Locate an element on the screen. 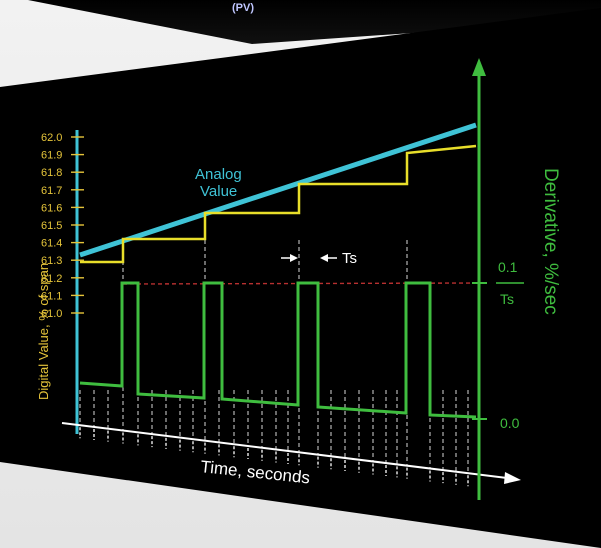 This screenshot has height=548, width=601. digital-axis-tick-label: 61.9 is located at coordinates (51, 156).